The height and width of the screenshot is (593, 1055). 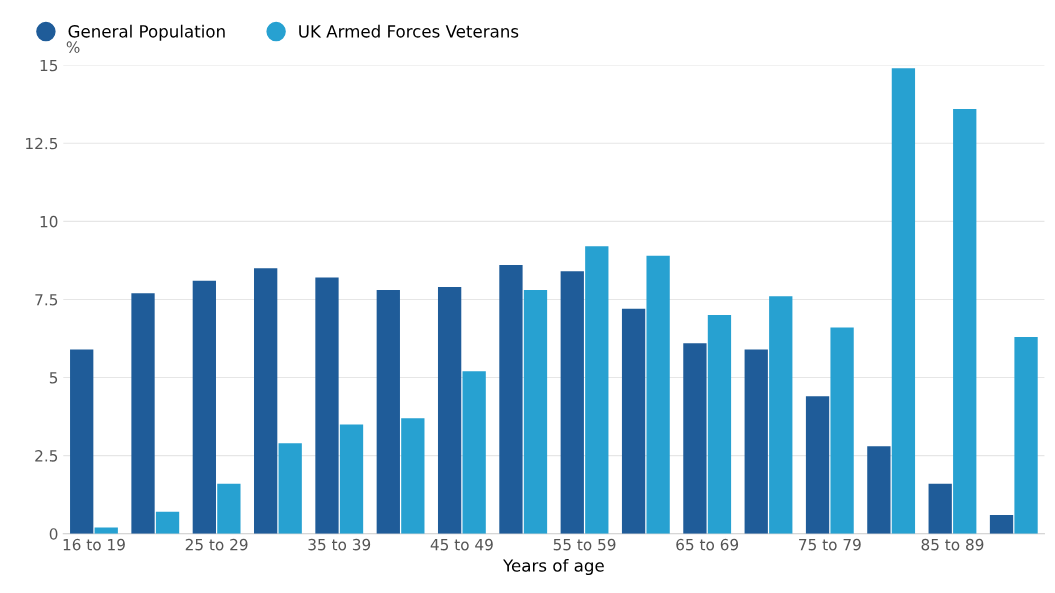 What do you see at coordinates (216, 544) in the screenshot?
I see `x-tick-label: 25 to 29` at bounding box center [216, 544].